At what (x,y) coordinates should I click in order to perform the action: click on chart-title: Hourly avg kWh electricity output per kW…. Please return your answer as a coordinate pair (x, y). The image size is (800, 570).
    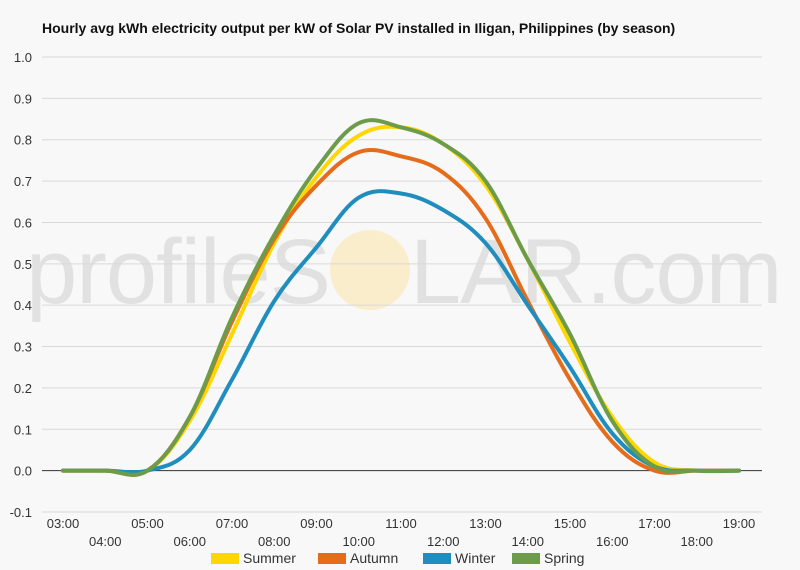
    Looking at the image, I should click on (358, 28).